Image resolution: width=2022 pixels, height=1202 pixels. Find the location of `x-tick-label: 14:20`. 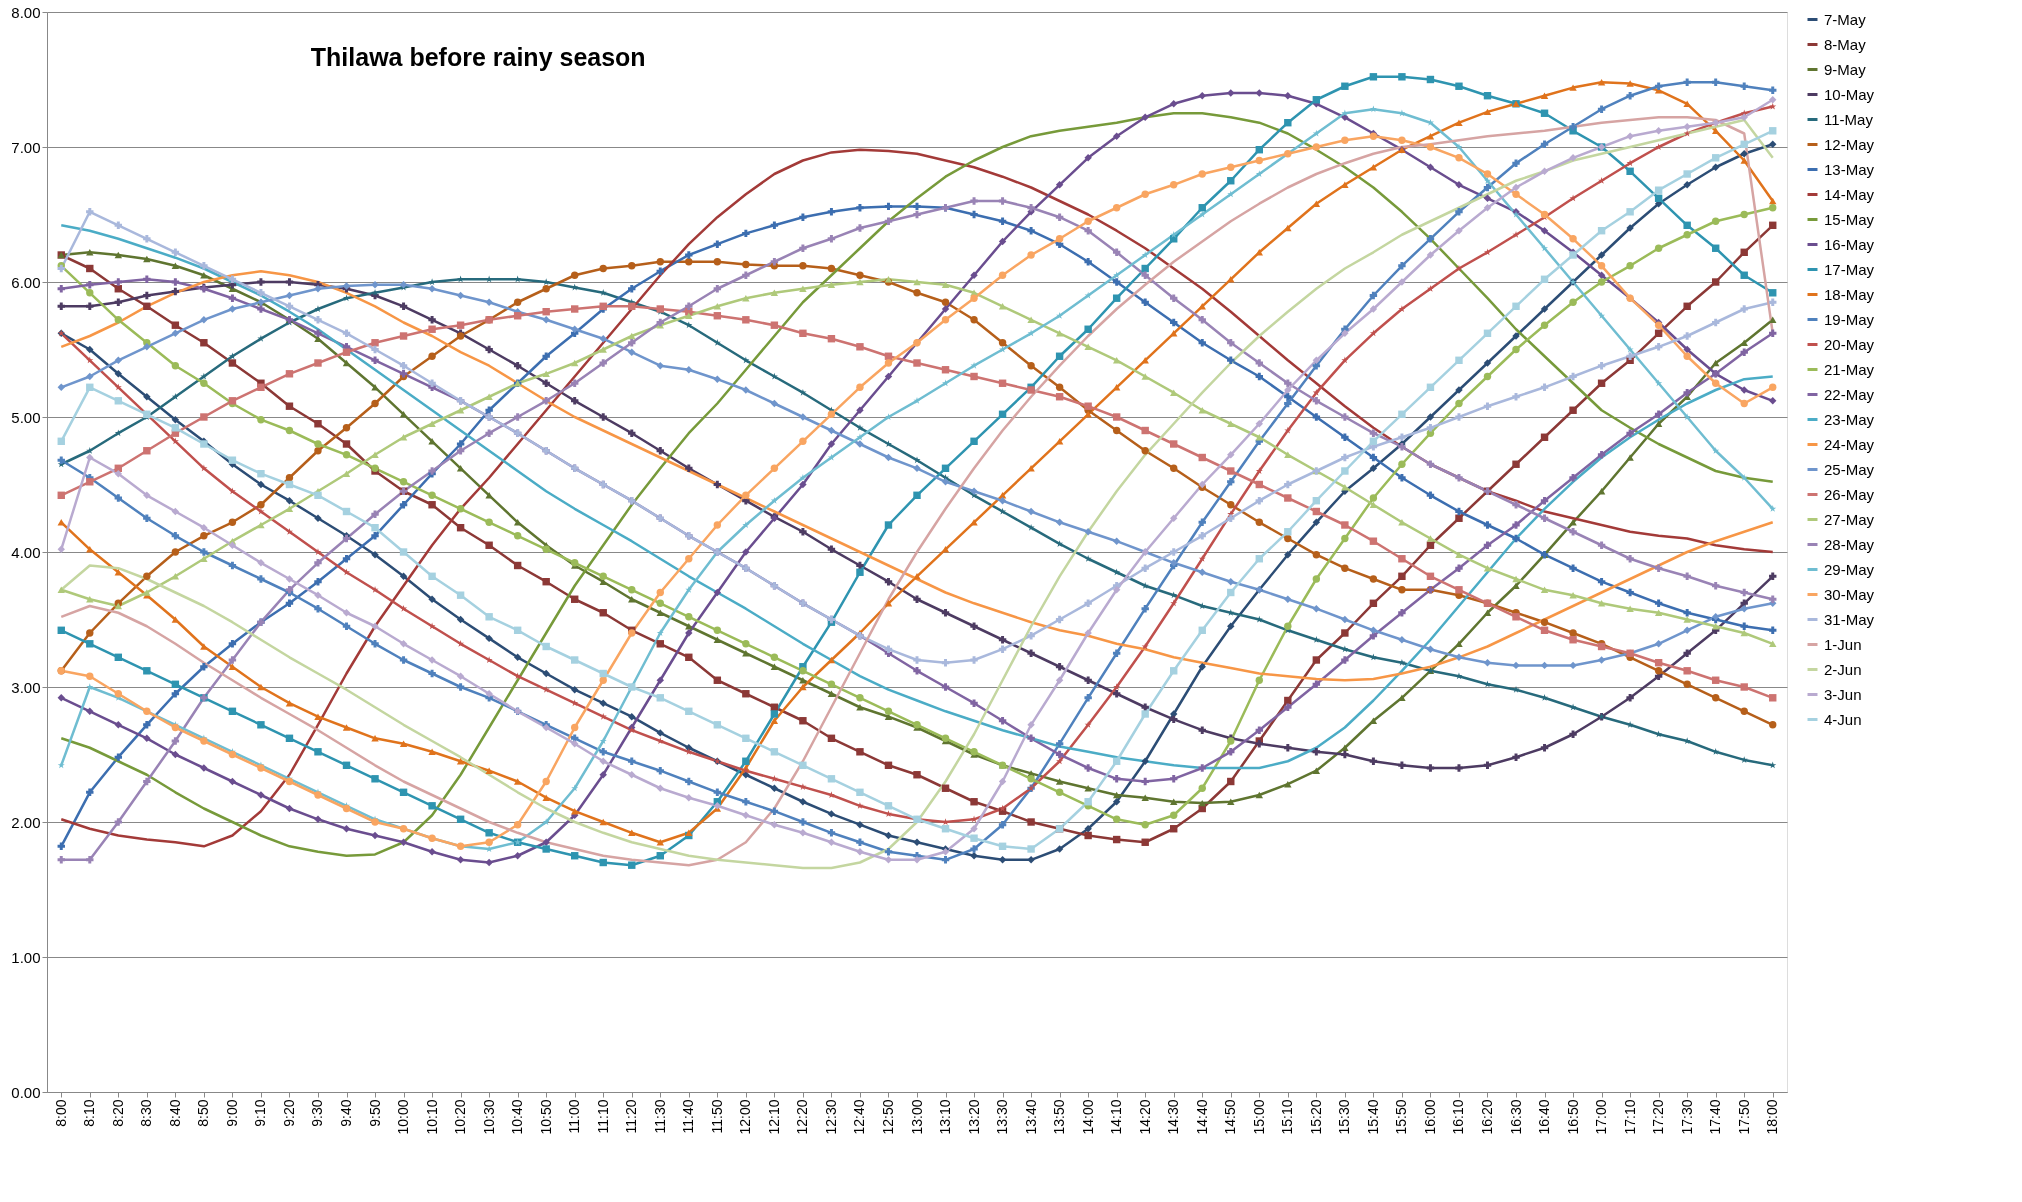

x-tick-label: 14:20 is located at coordinates (1144, 1117).